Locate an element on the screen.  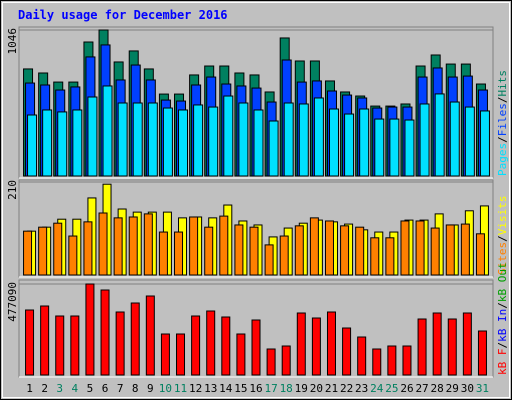
legend: Sites/Visits is located at coordinates (502, 236).